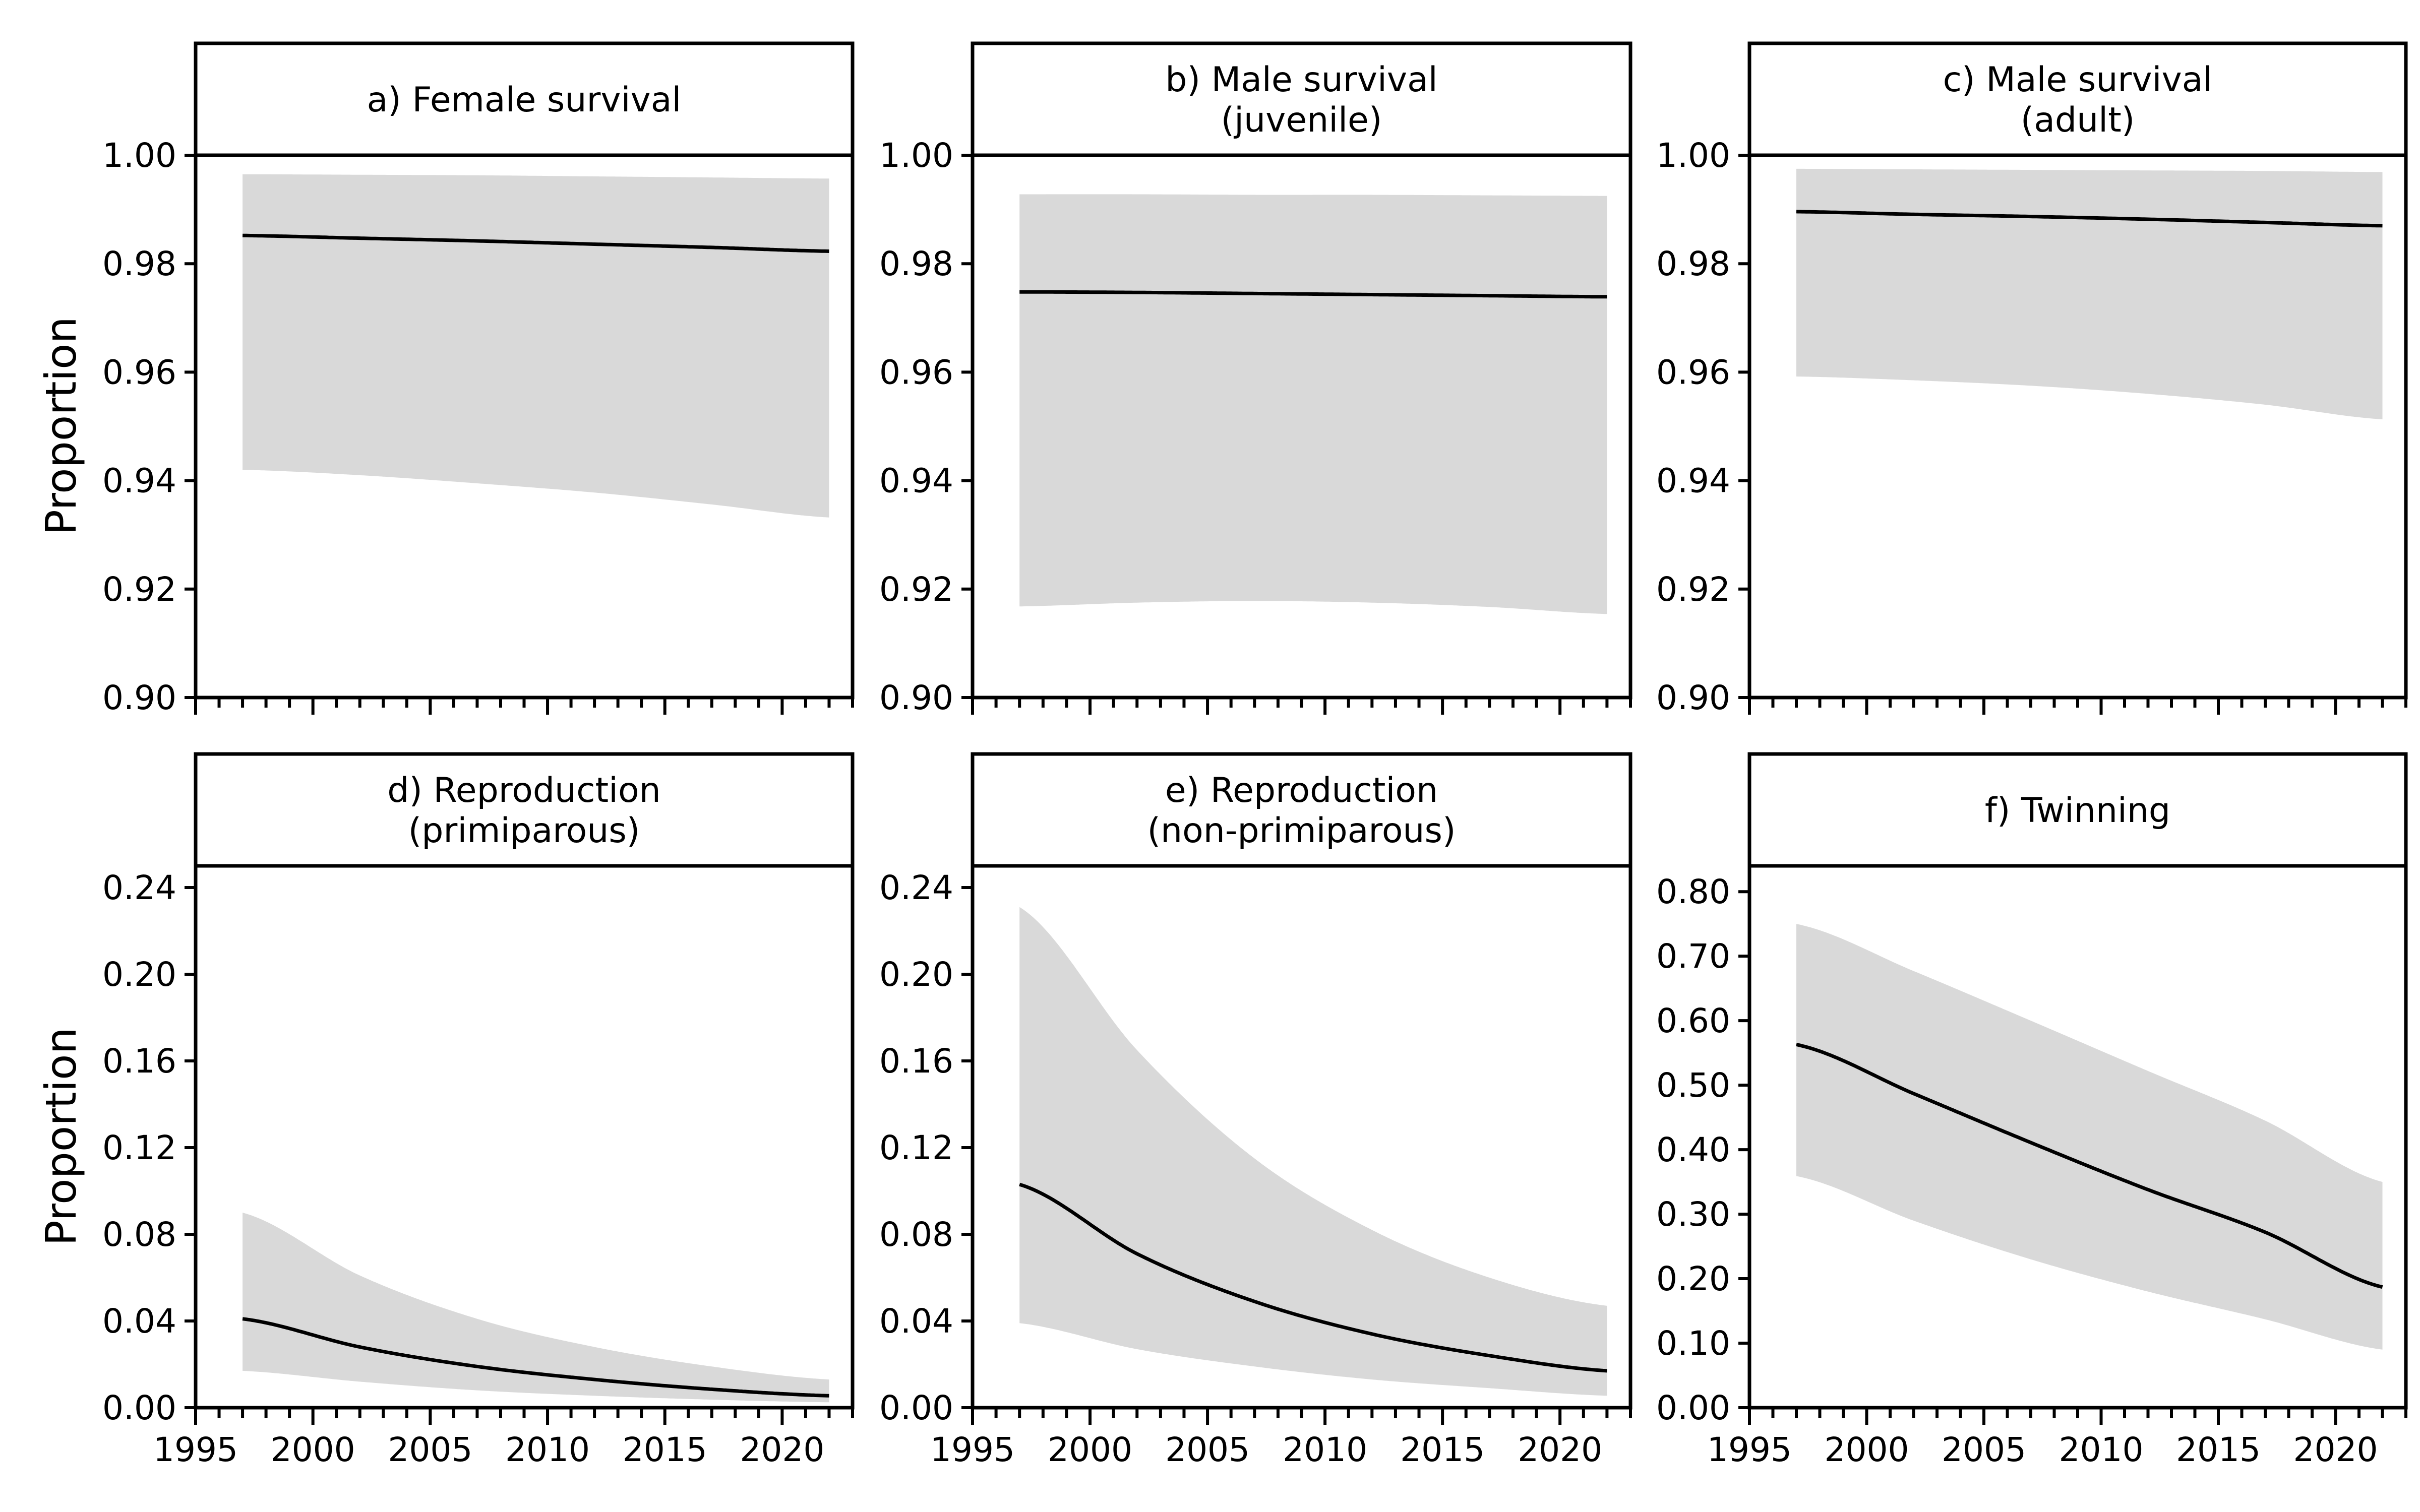 The width and height of the screenshot is (2420, 1512). I want to click on panel-f-ytick-label: 0.30, so click(1693, 1214).